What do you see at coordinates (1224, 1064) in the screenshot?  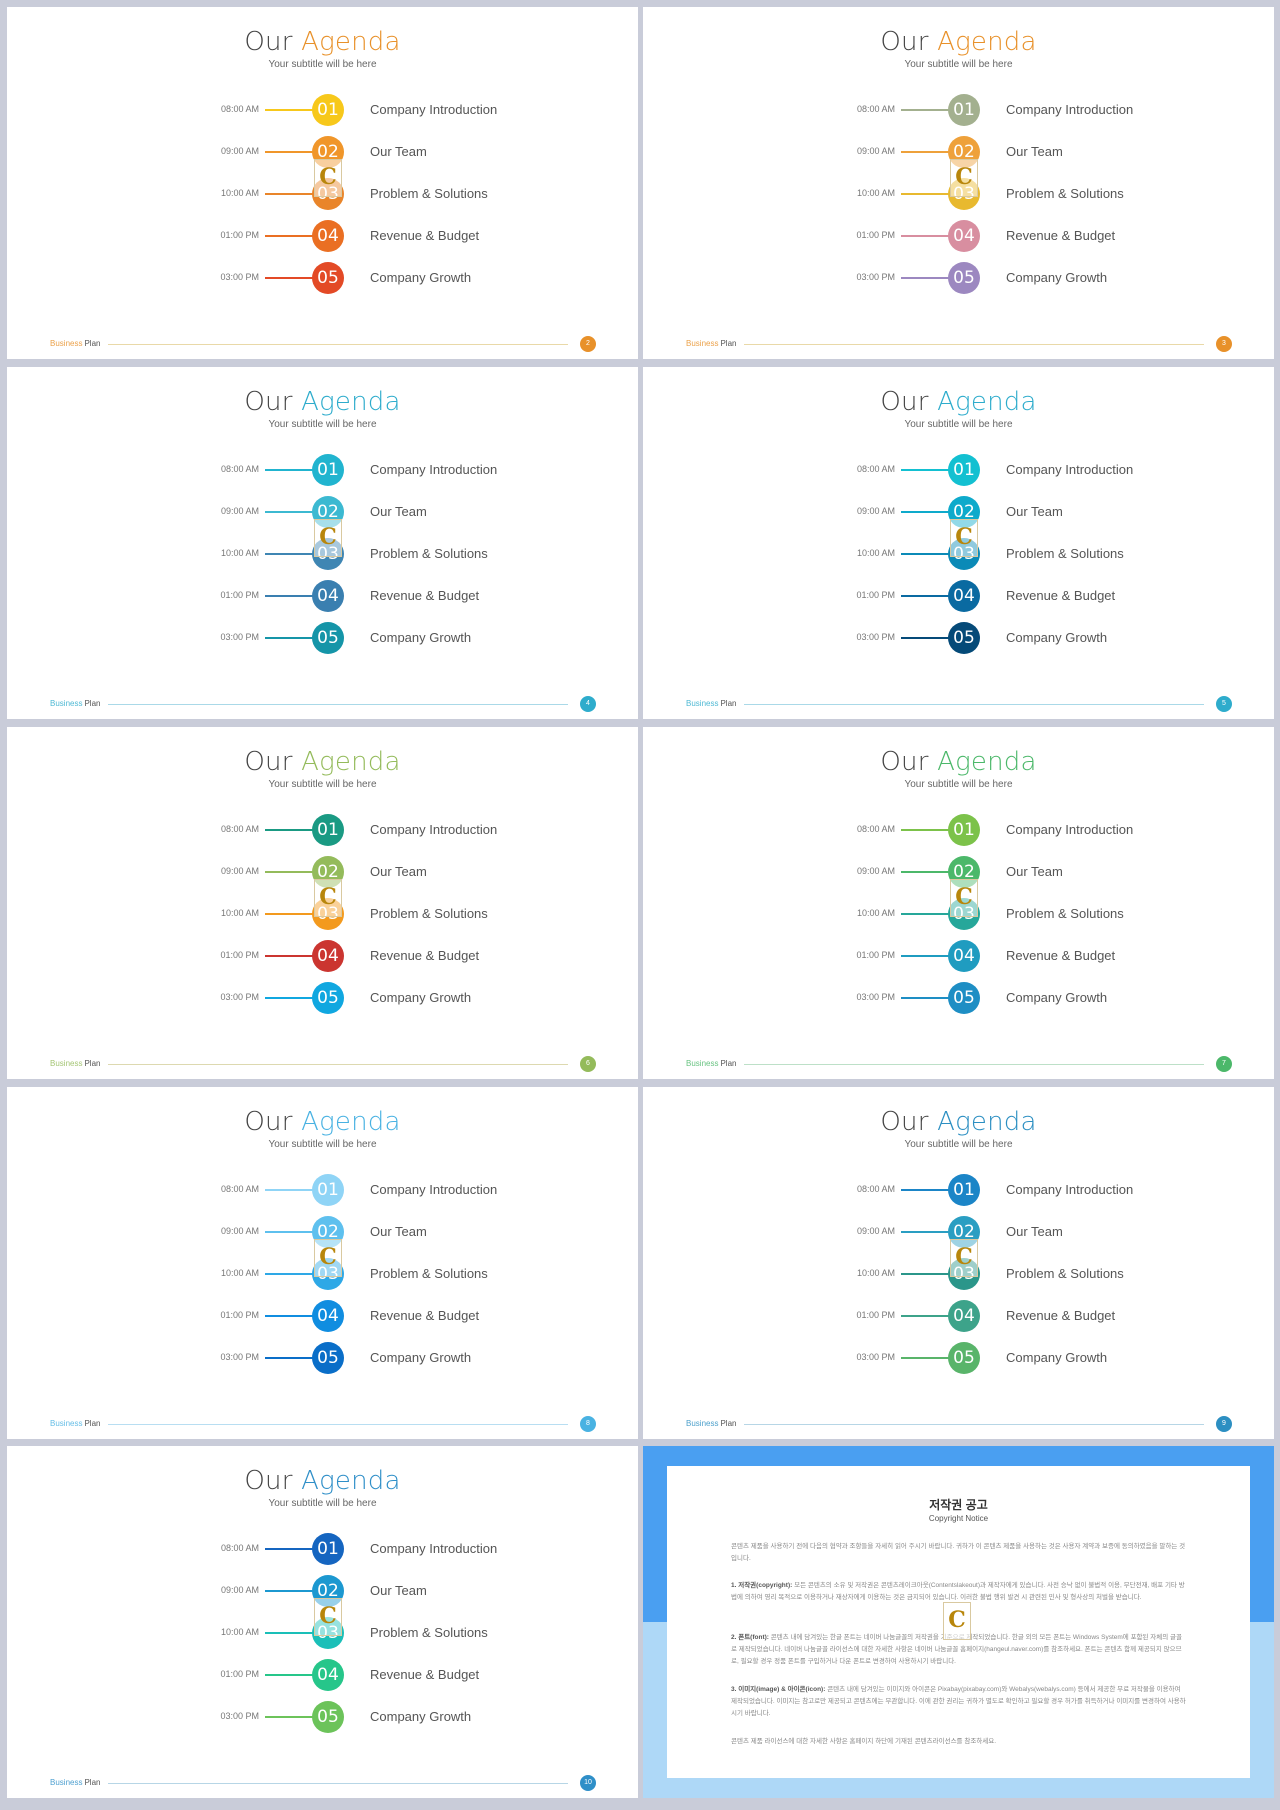 I see `page-number-badge: 7` at bounding box center [1224, 1064].